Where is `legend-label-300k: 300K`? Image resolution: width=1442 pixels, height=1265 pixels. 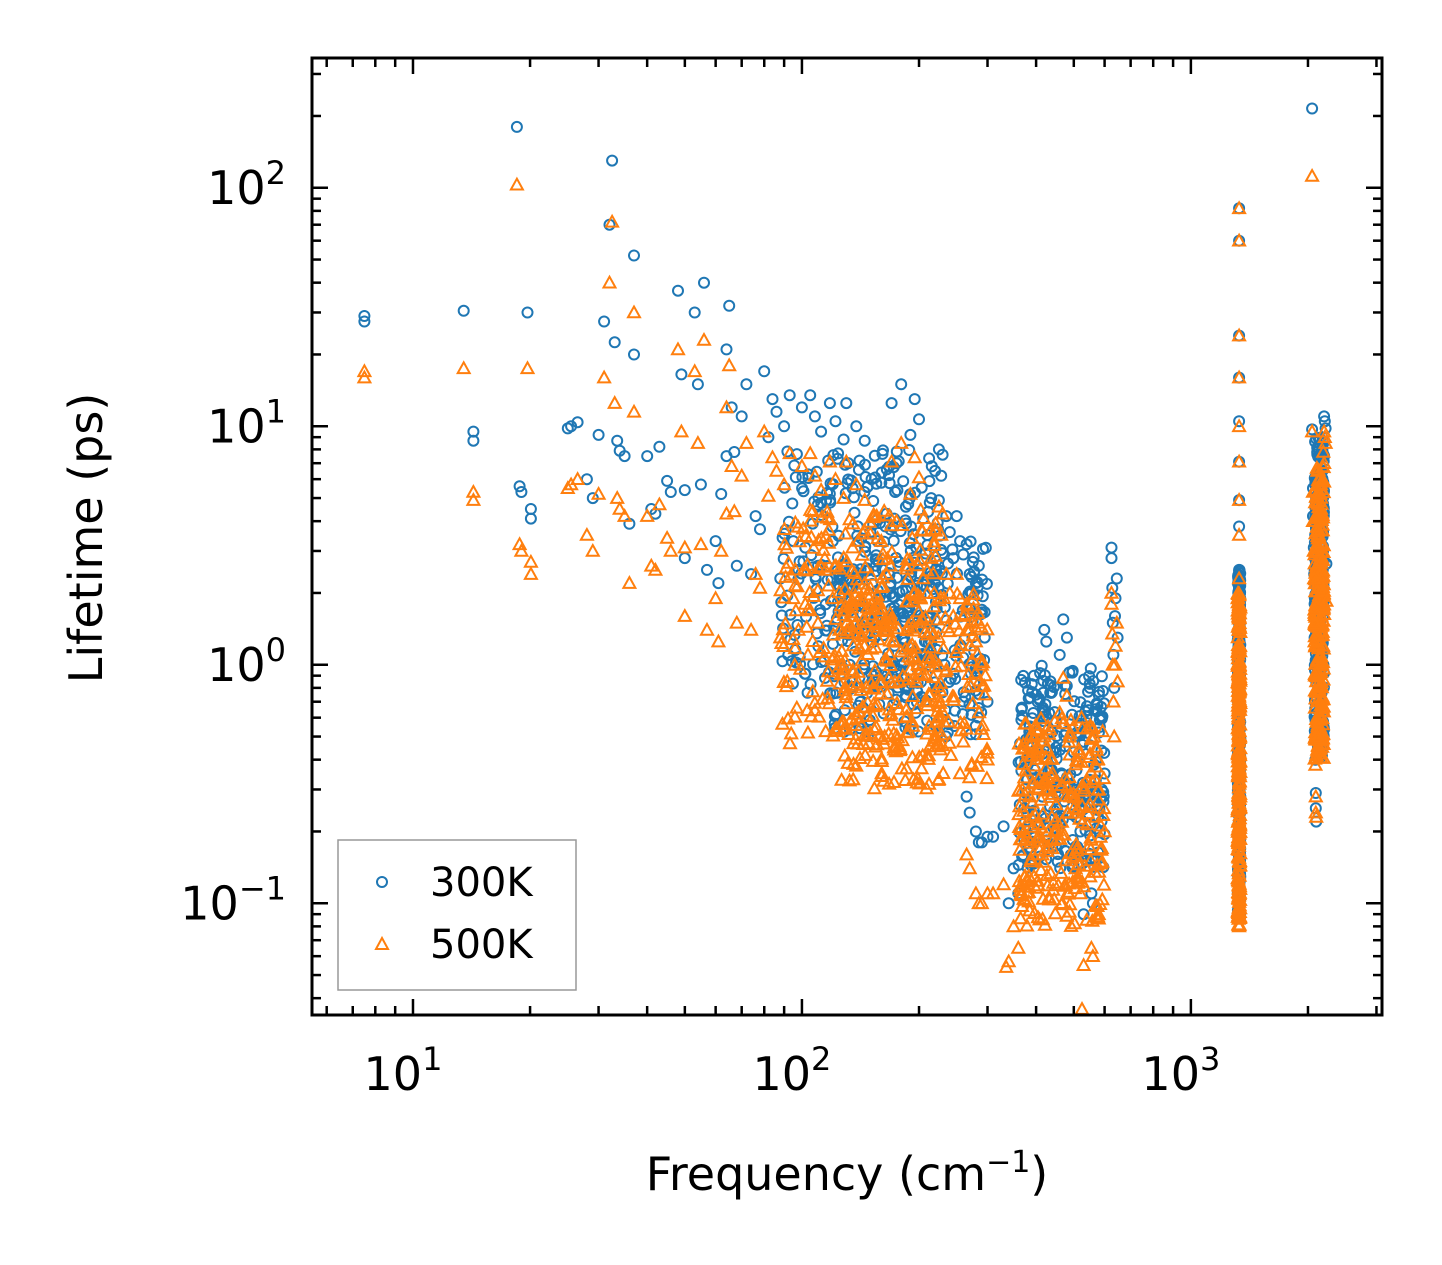 legend-label-300k: 300K is located at coordinates (482, 883).